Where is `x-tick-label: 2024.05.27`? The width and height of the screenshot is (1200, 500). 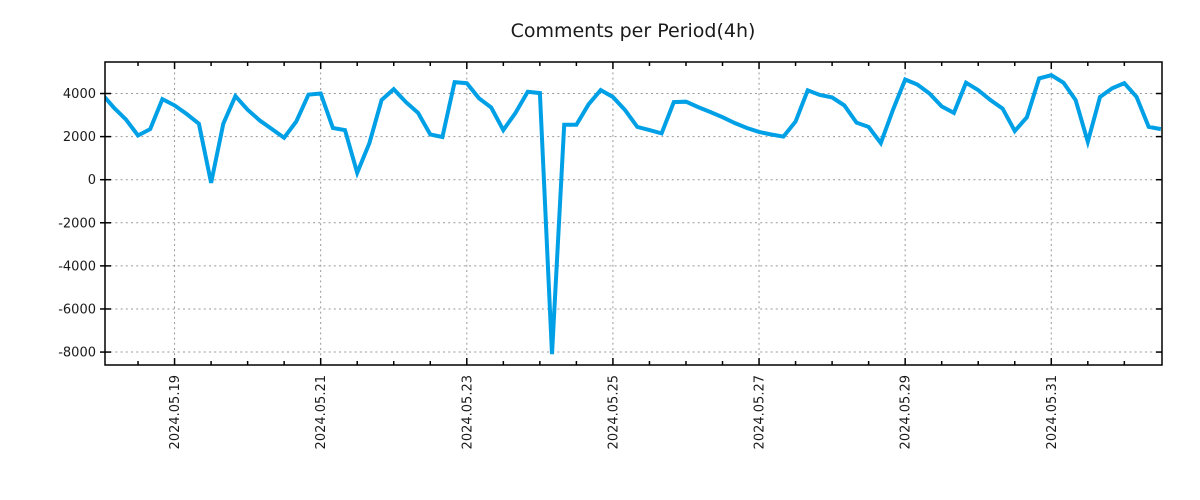 x-tick-label: 2024.05.27 is located at coordinates (760, 412).